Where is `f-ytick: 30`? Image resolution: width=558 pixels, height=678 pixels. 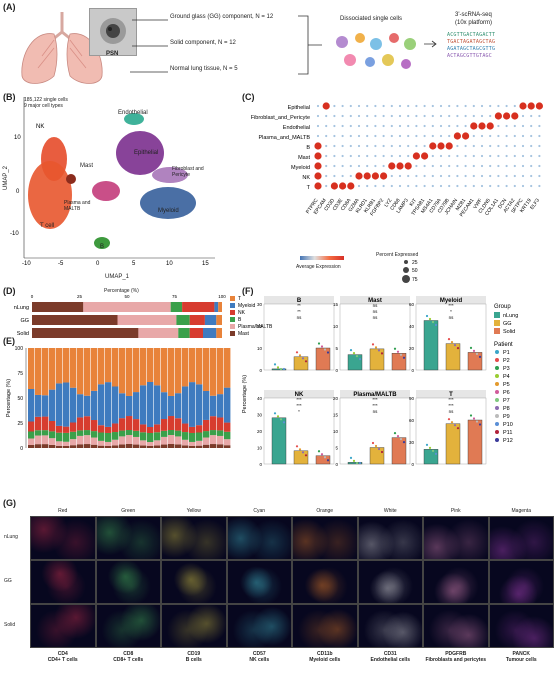
f-ytick: 30 is located at coordinates (412, 442).